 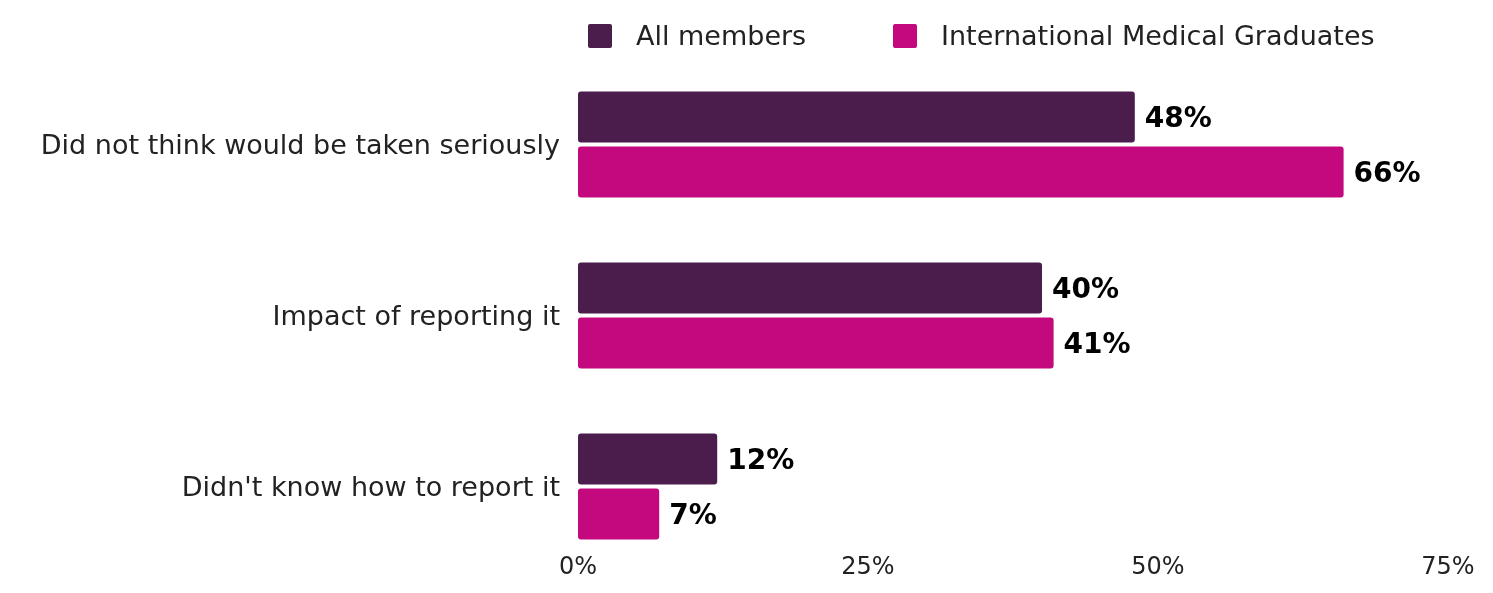 What do you see at coordinates (868, 566) in the screenshot?
I see `x-tick-label: 25%` at bounding box center [868, 566].